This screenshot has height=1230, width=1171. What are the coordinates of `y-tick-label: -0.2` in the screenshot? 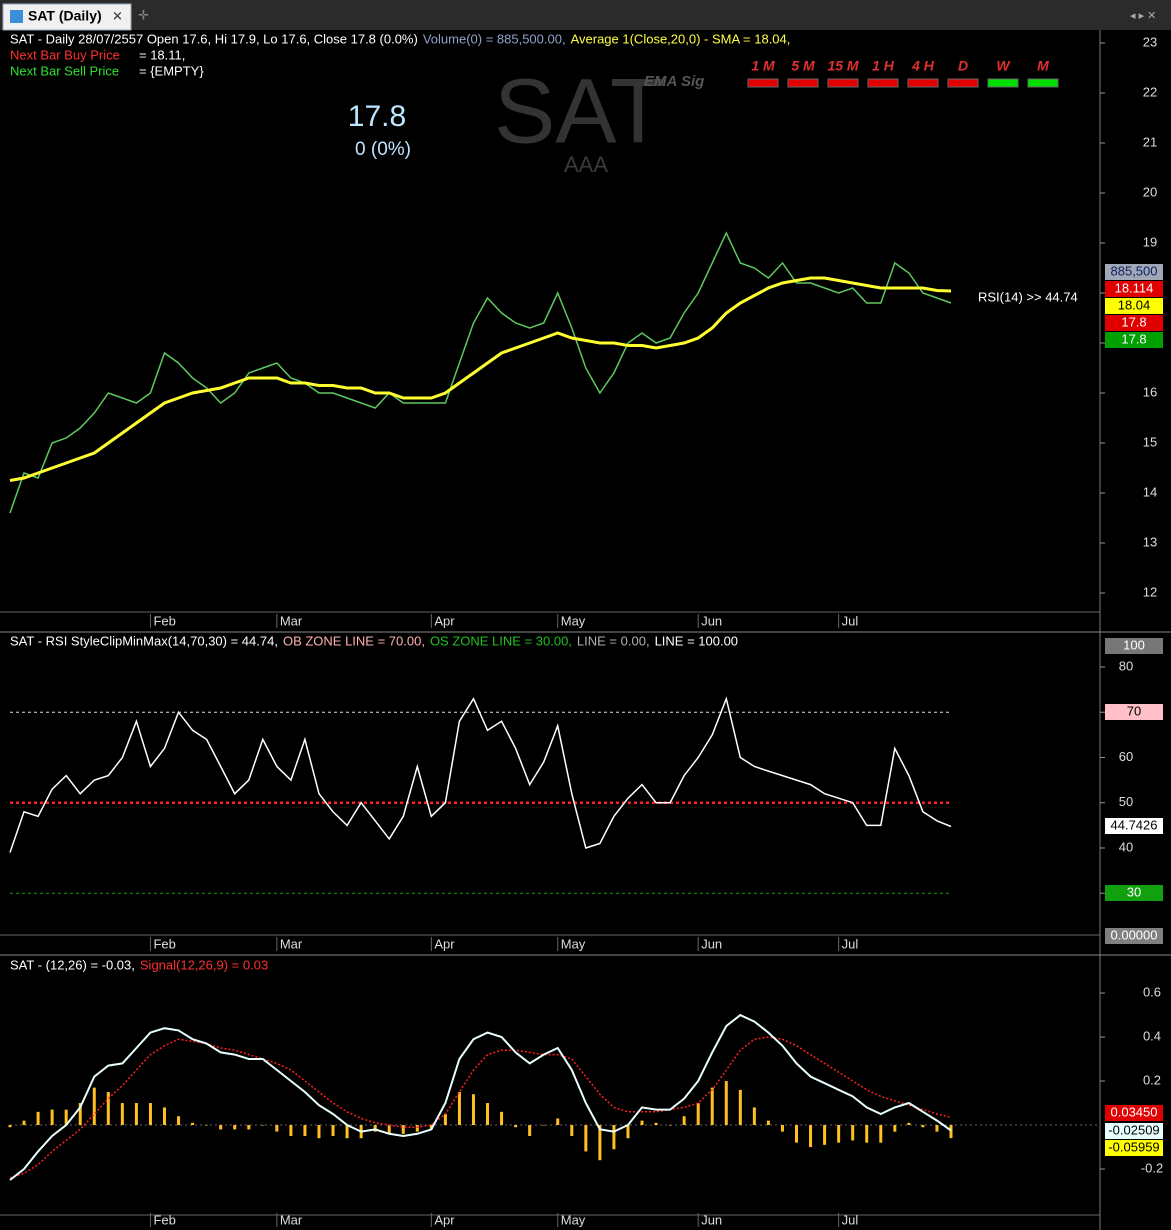 It's located at (1152, 1167).